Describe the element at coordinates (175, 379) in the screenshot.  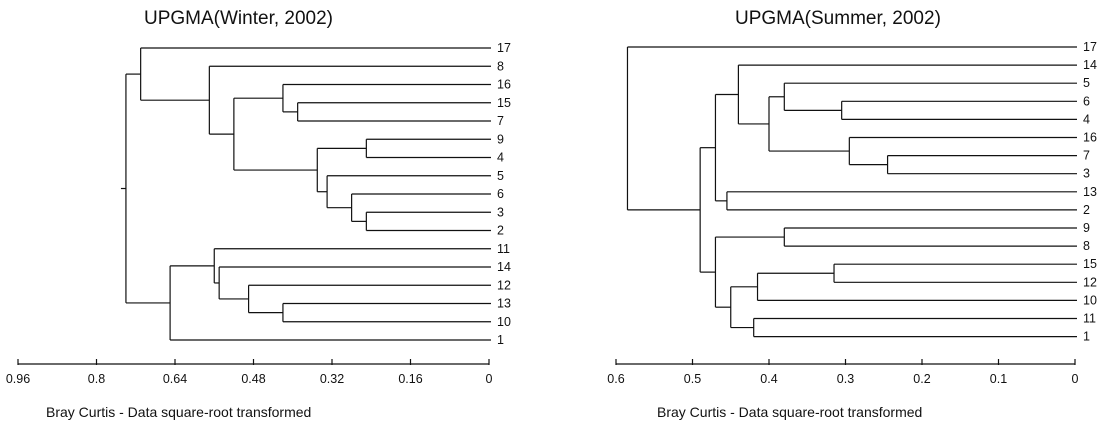
I see `x-tick-label: 0.64` at that location.